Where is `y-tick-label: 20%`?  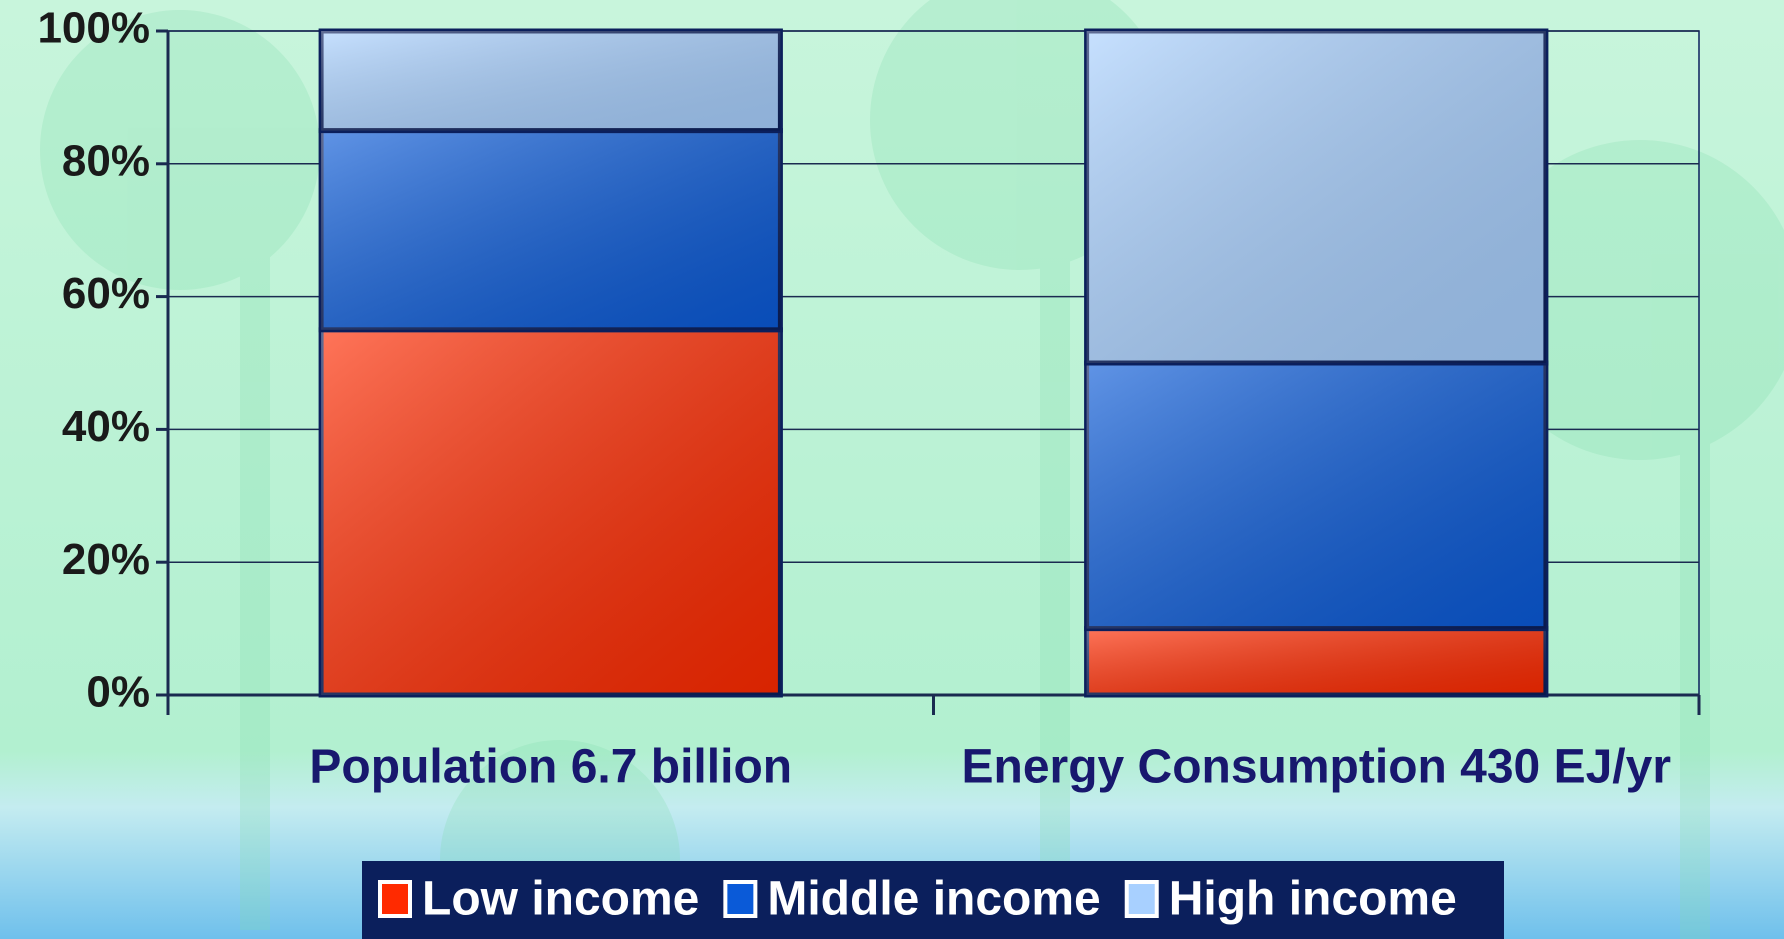 y-tick-label: 20% is located at coordinates (106, 559).